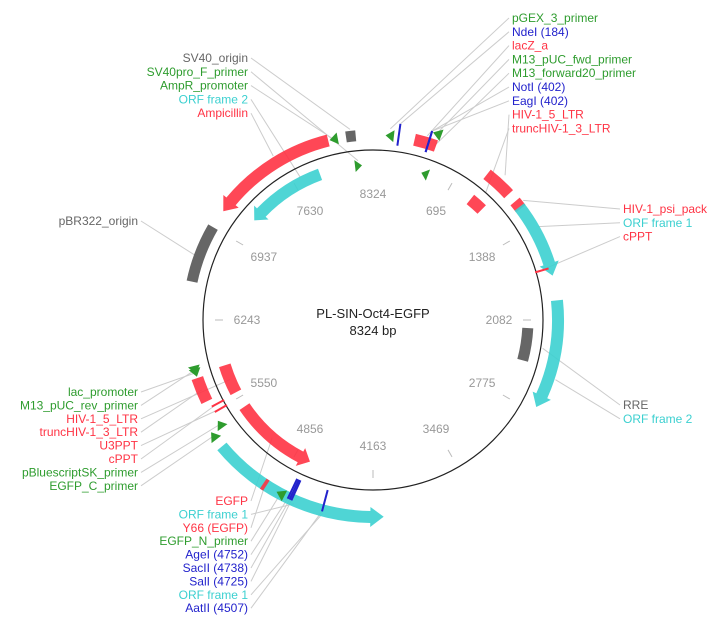  I want to click on label-egfp-n-primer: EGFP_N_primer, so click(203, 541).